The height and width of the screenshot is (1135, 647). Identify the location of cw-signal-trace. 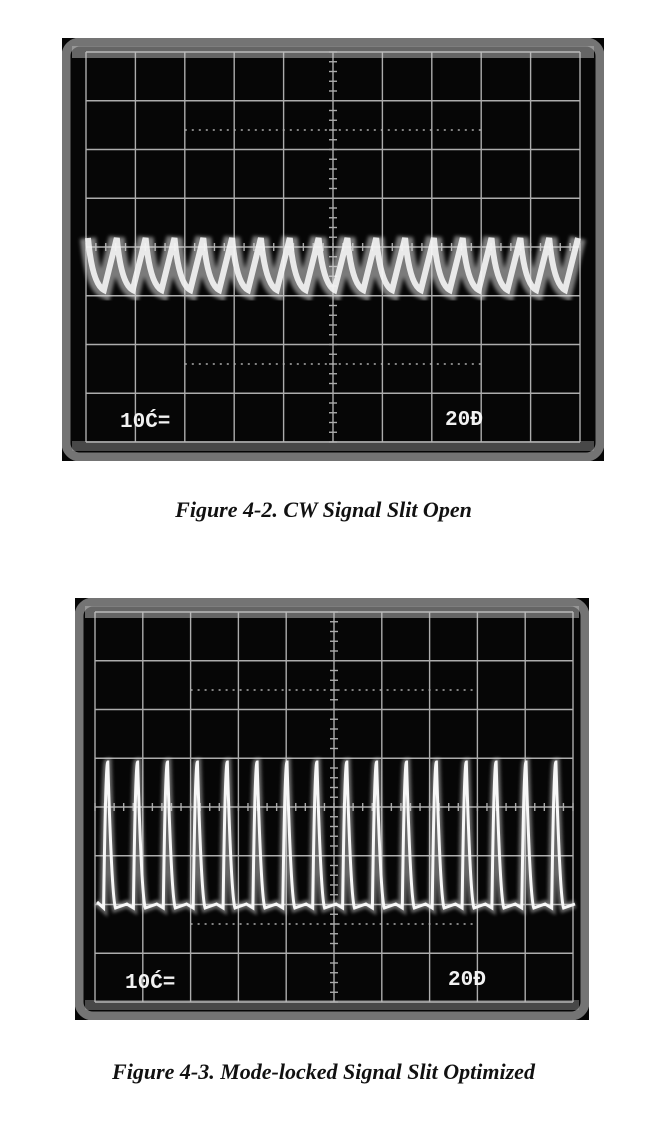
(333, 269).